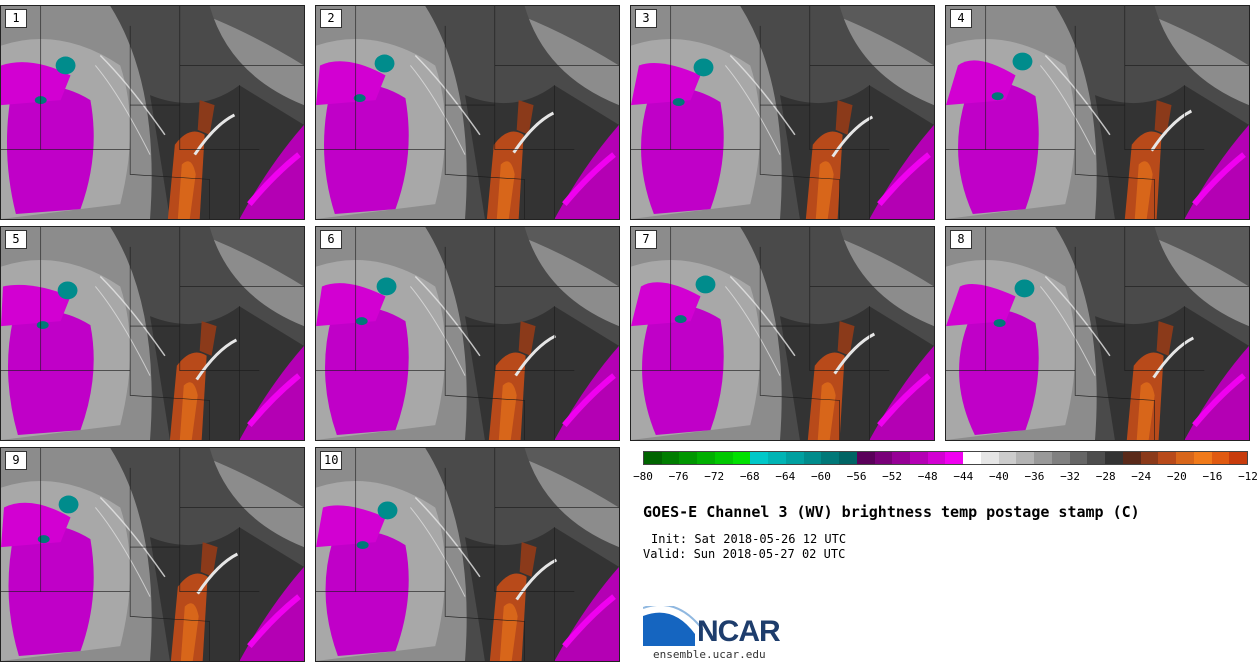 The image size is (1260, 663). Describe the element at coordinates (16, 239) in the screenshot. I see `panel-label: 5` at that location.